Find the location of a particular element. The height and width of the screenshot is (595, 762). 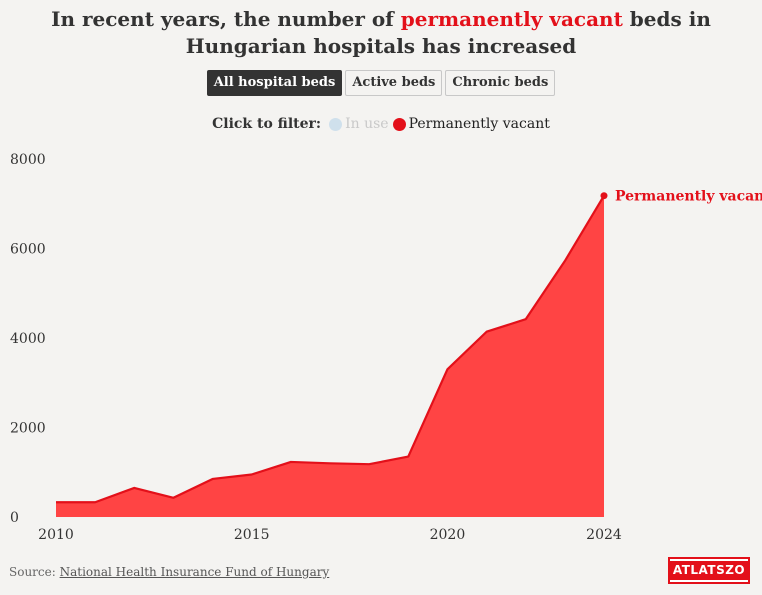

legend-label-in-use: In use is located at coordinates (367, 124).